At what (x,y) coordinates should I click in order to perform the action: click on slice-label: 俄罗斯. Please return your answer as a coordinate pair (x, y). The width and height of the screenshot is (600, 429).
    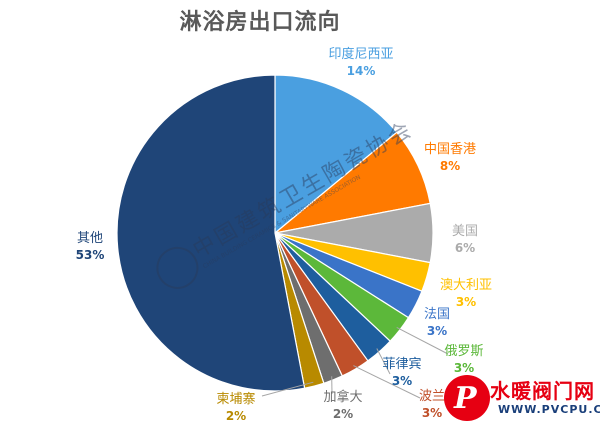
    Looking at the image, I should click on (463, 351).